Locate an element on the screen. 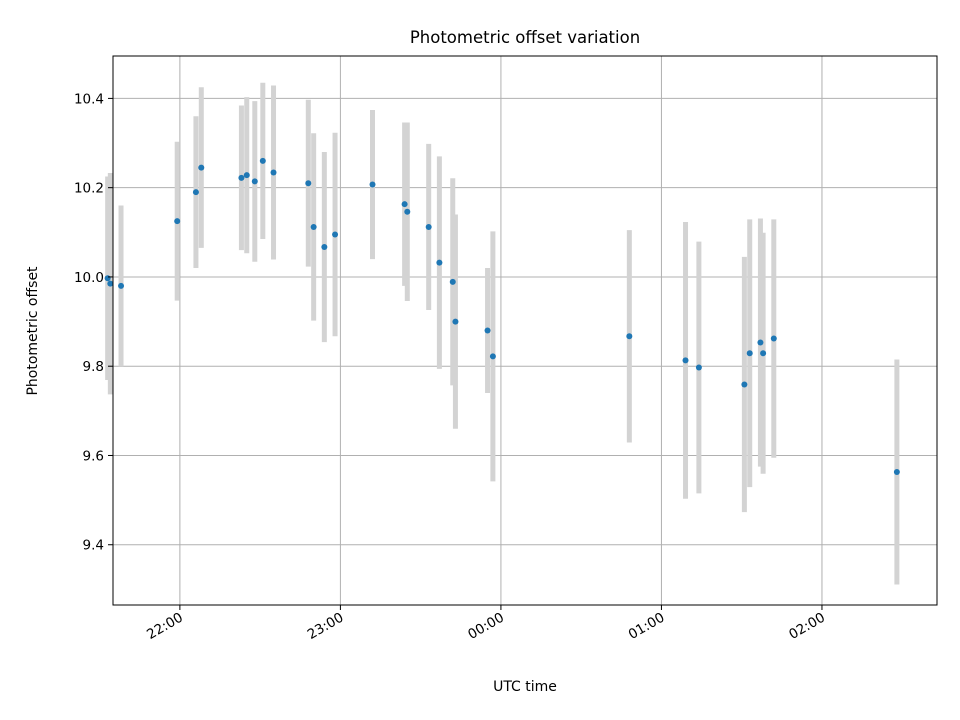 The width and height of the screenshot is (960, 720). y-tick-label: 10.4 is located at coordinates (89, 99).